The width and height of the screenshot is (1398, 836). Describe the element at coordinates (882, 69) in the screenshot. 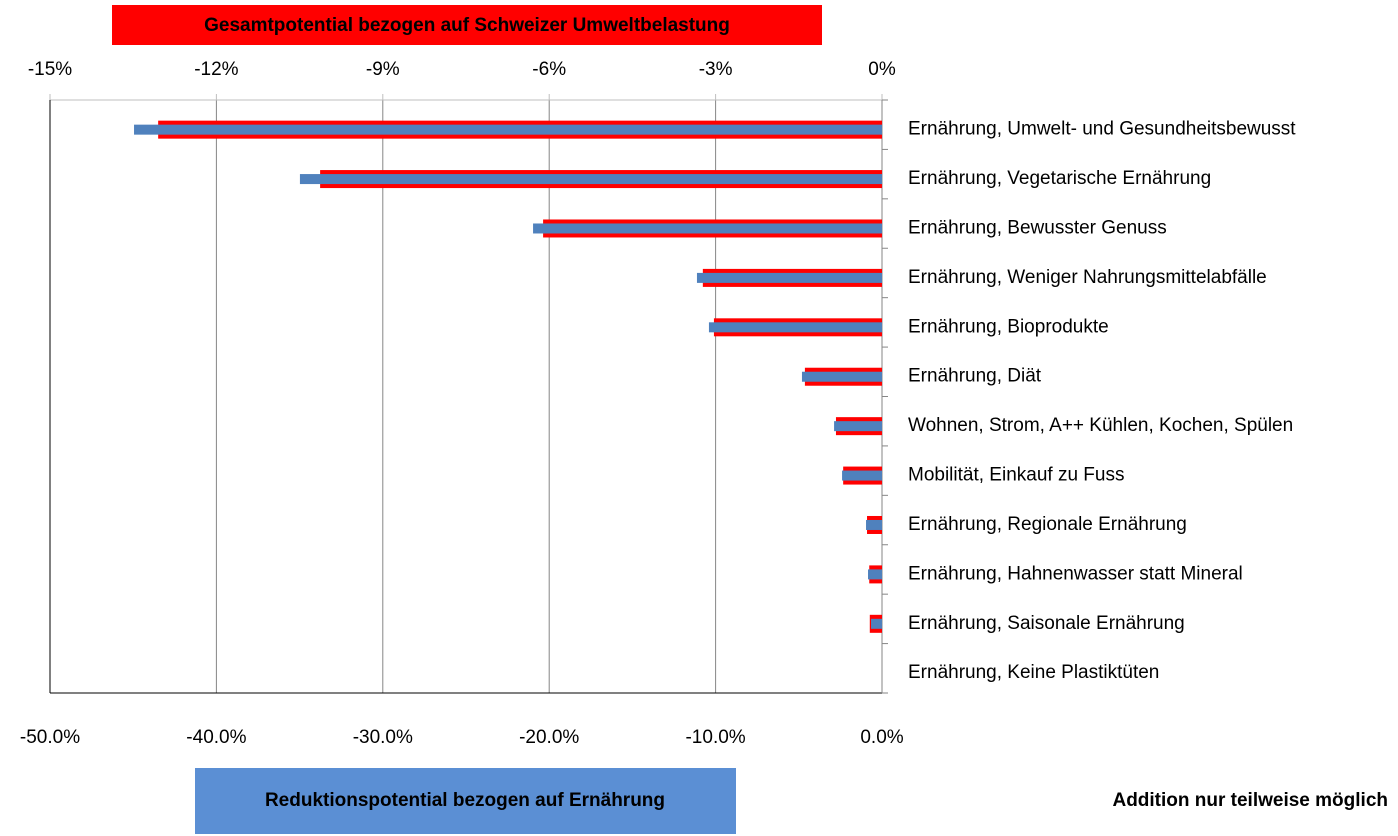

I see `x2-tick-label: 0%` at that location.